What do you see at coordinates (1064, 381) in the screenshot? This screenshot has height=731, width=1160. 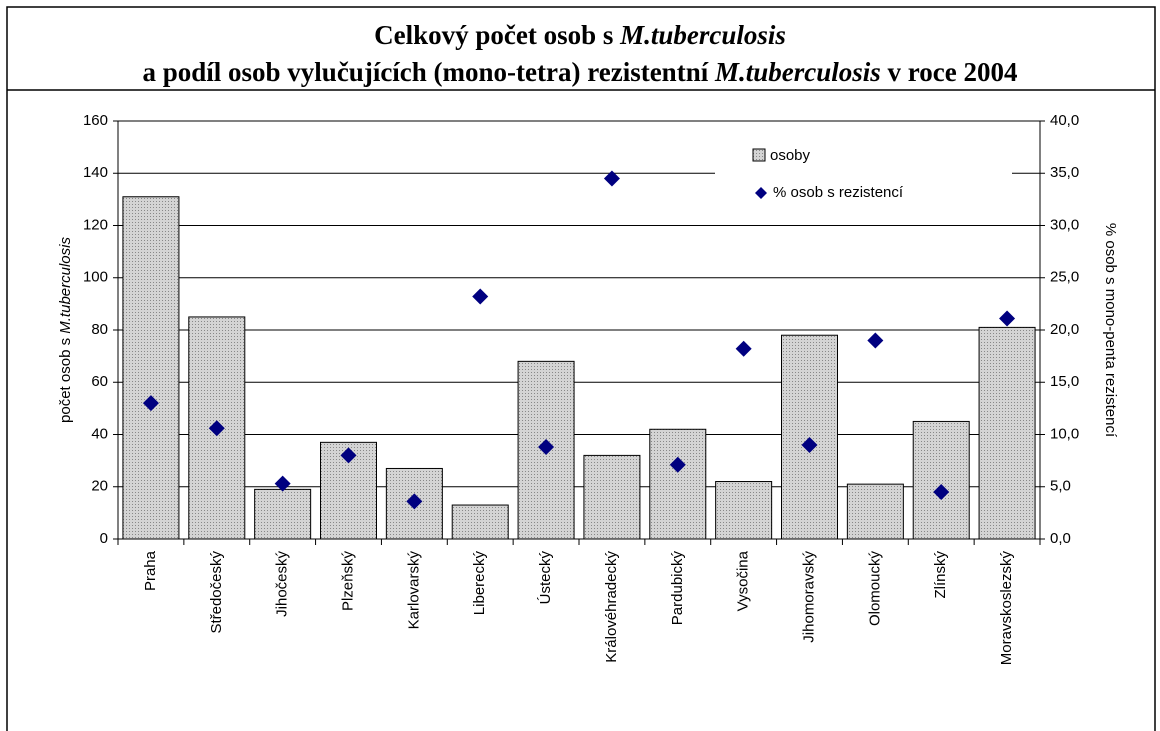 I see `y2-tick-label: 15,0` at bounding box center [1064, 381].